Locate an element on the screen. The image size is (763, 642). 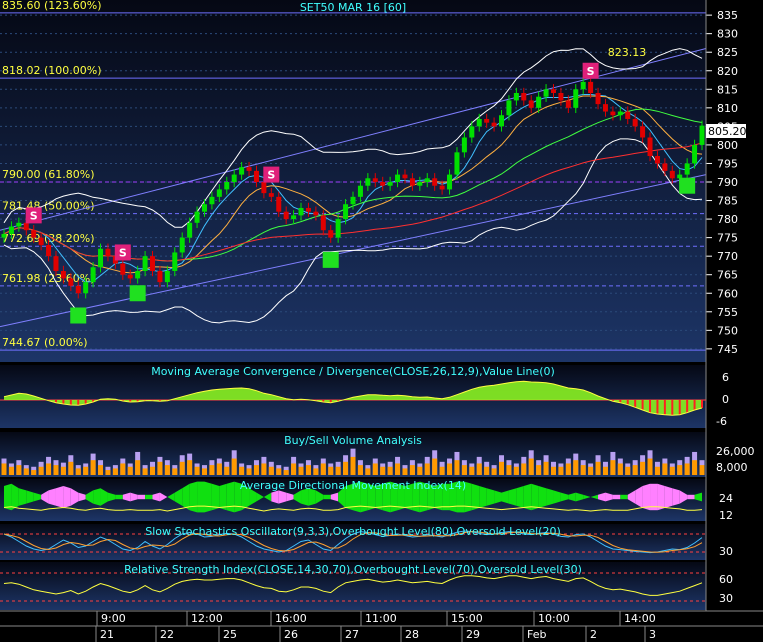
hour-label: 11:00 is located at coordinates (381, 618).